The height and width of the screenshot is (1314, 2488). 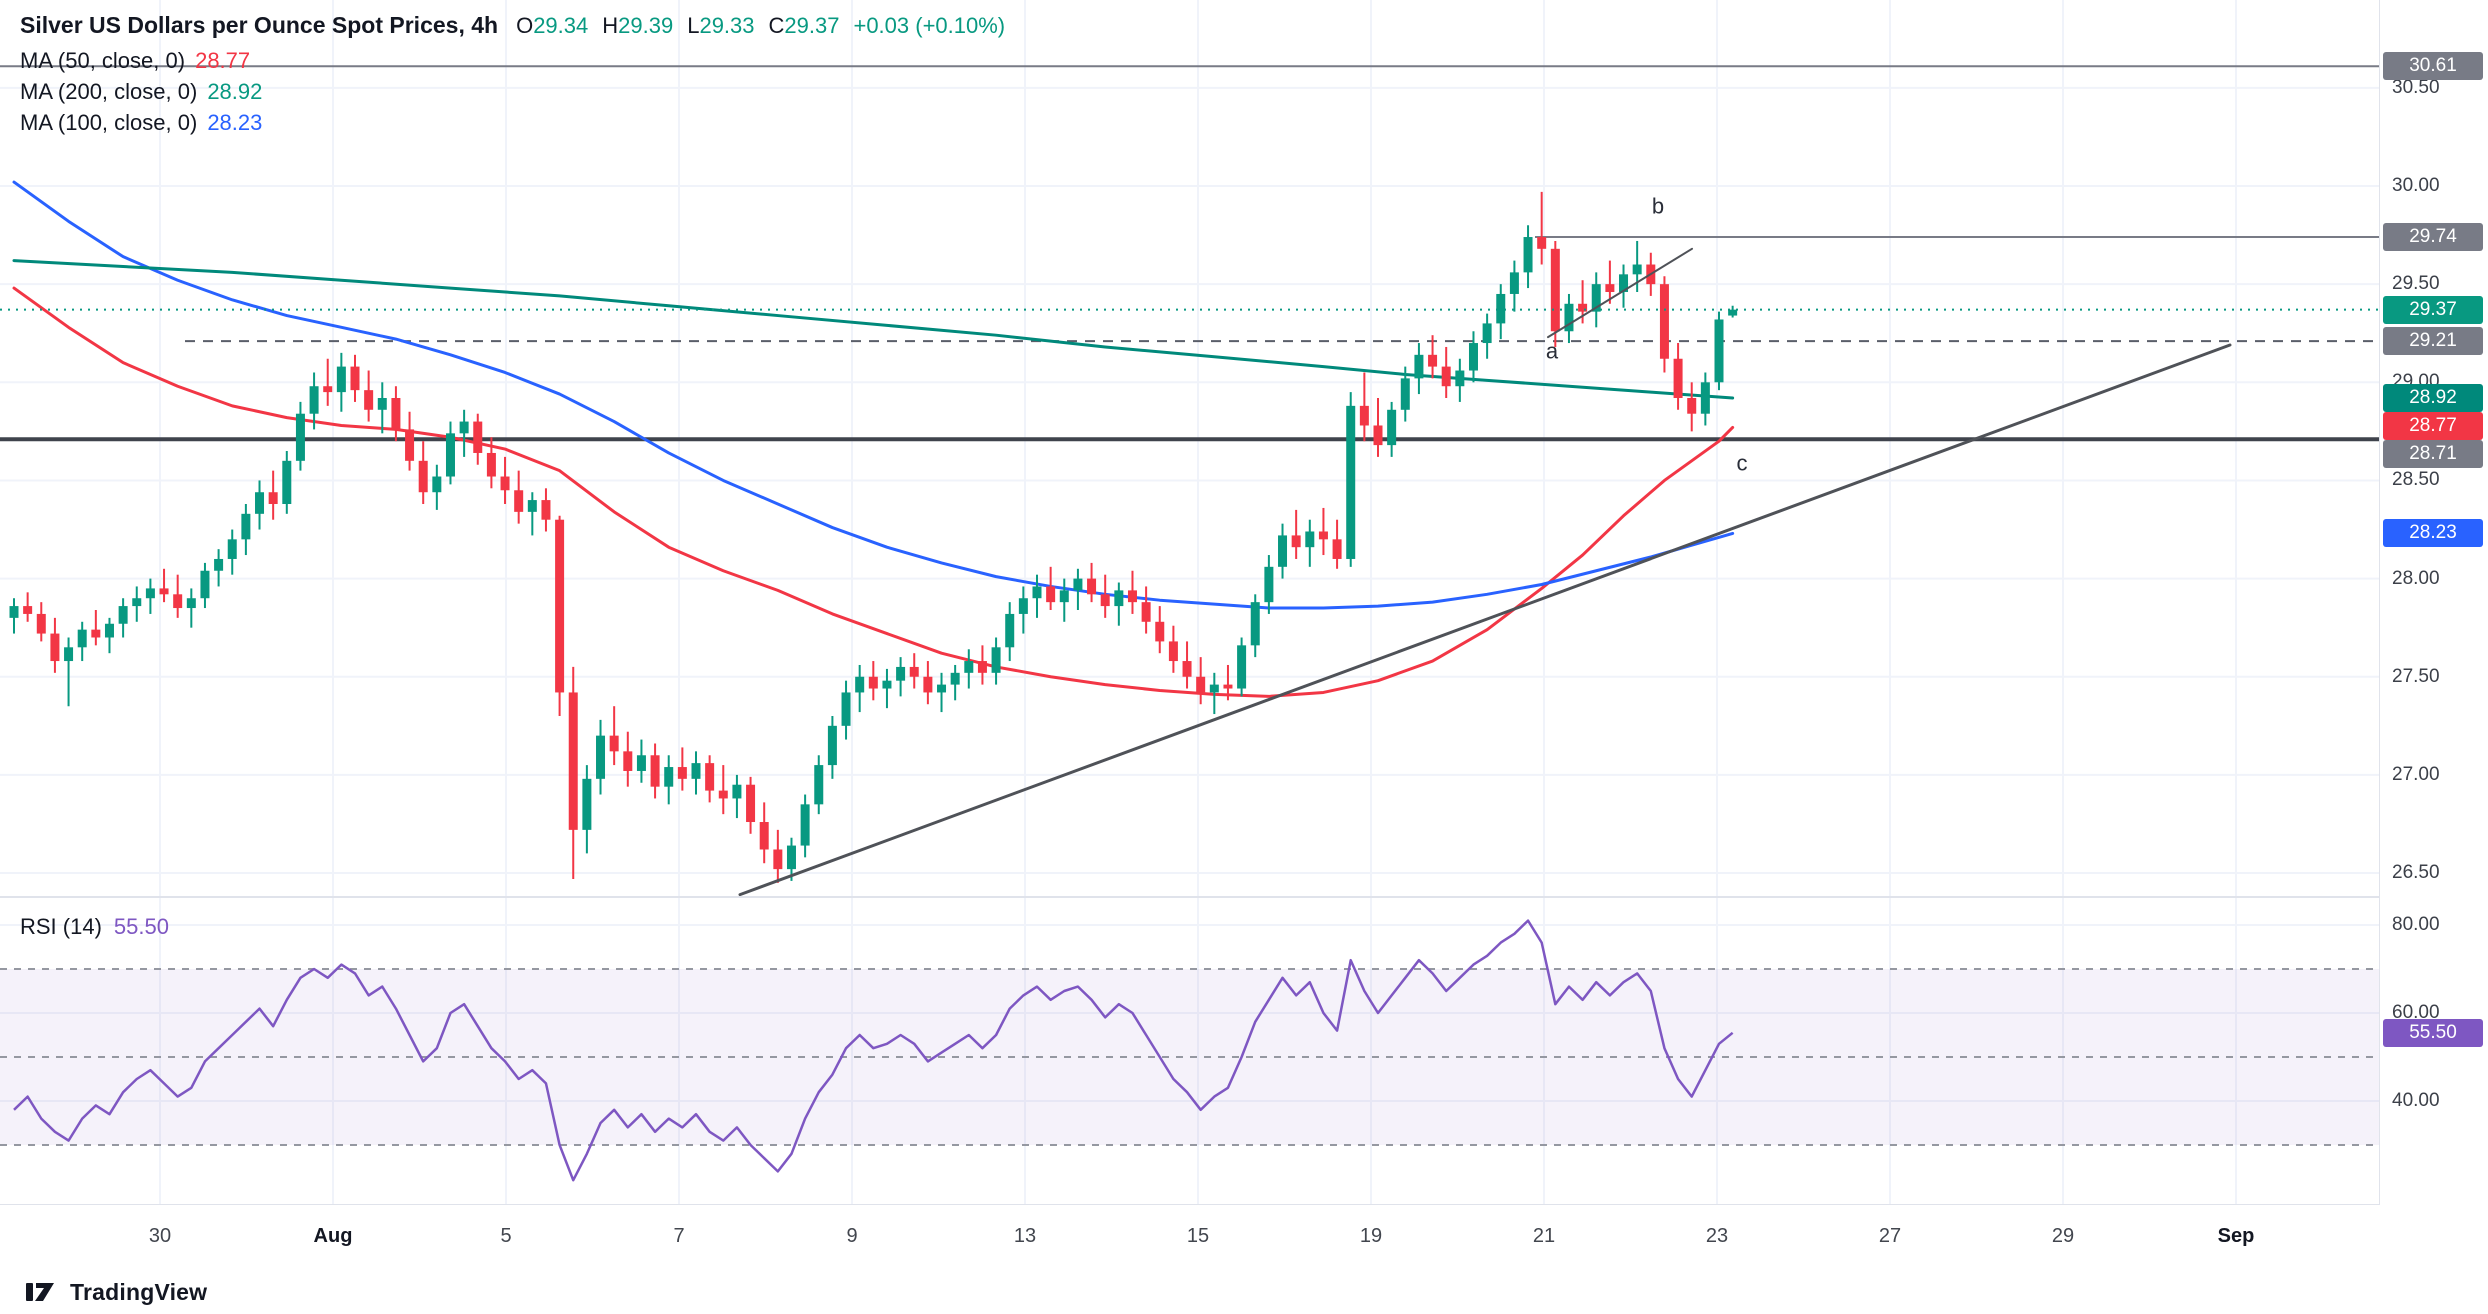 What do you see at coordinates (1544, 1236) in the screenshot?
I see `time-label-21: 21` at bounding box center [1544, 1236].